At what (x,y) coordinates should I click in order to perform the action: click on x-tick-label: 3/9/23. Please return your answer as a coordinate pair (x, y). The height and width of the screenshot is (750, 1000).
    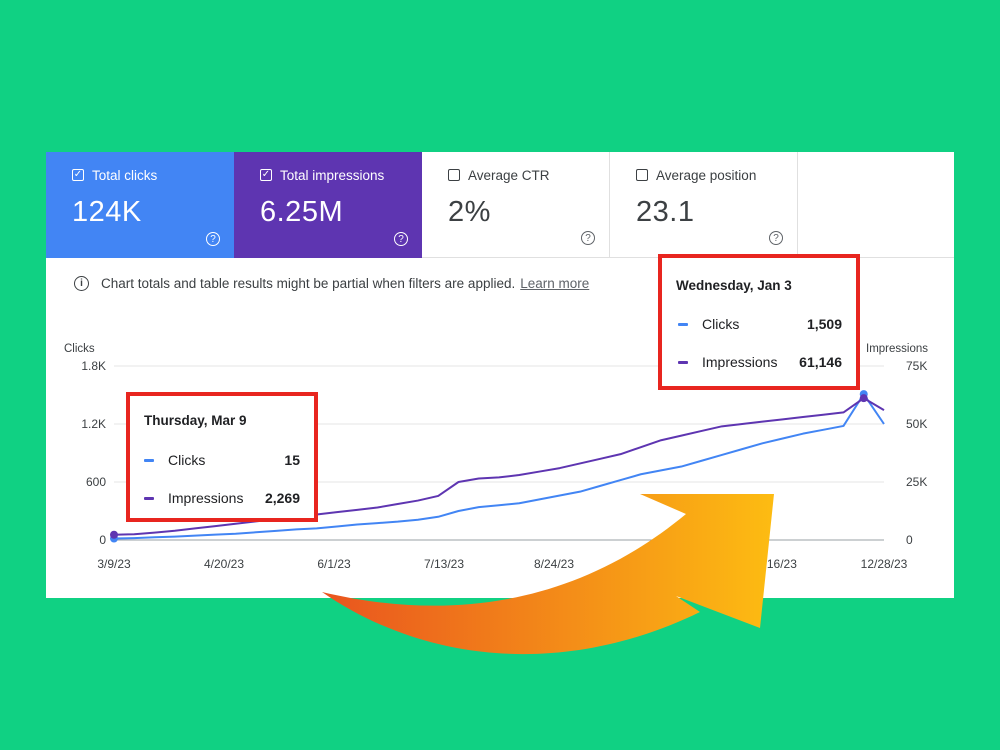
    Looking at the image, I should click on (114, 564).